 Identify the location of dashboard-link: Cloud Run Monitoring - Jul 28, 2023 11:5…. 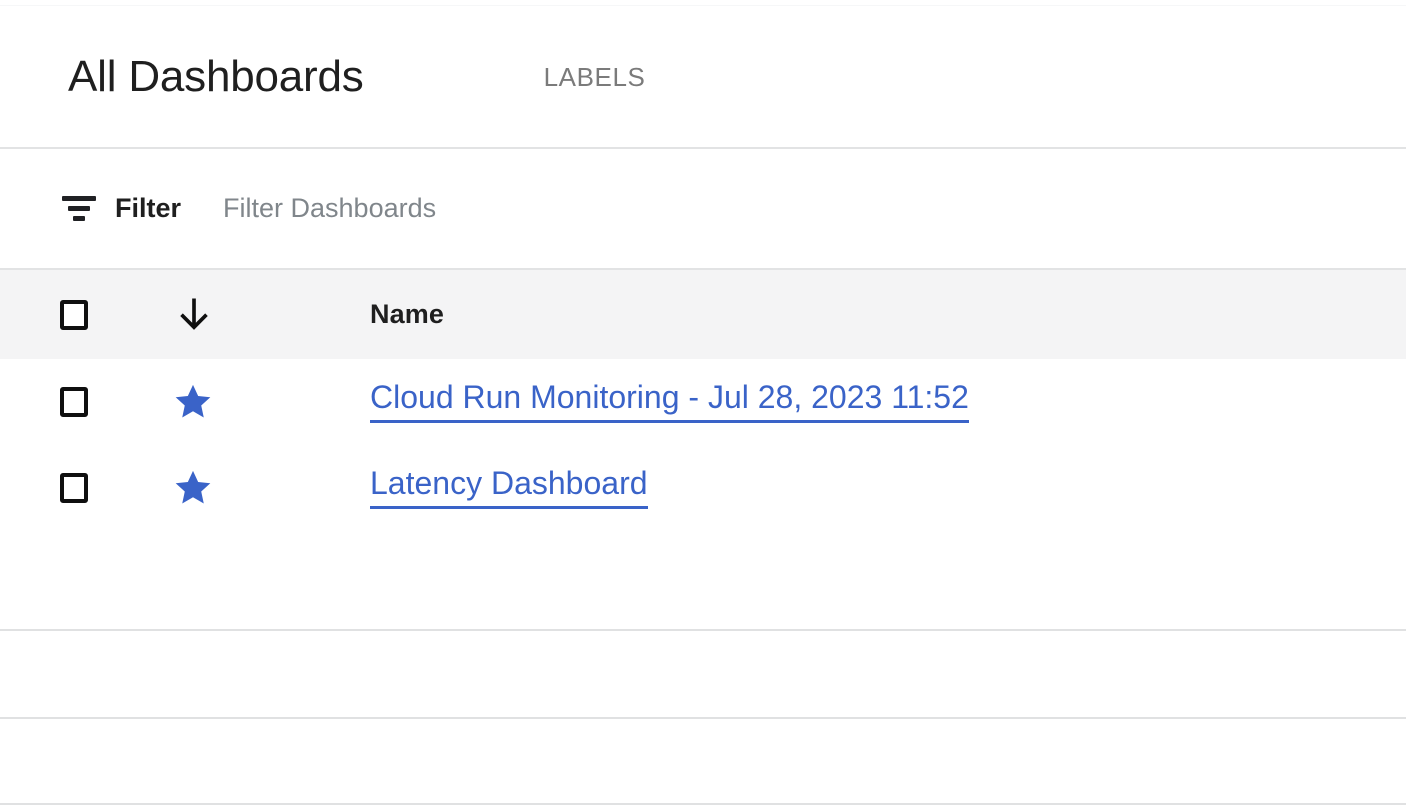
(669, 402).